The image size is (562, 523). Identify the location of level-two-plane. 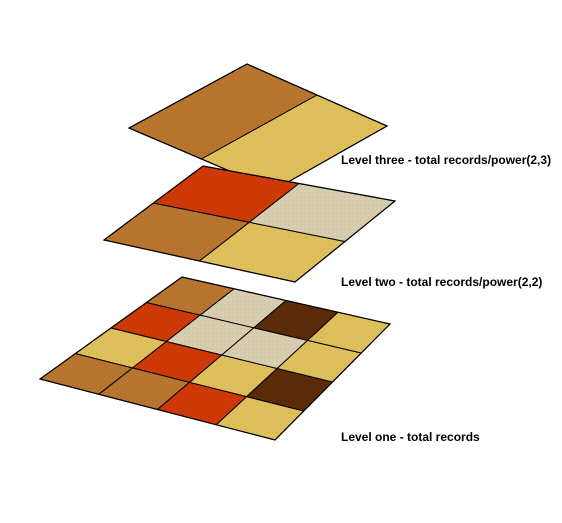
(249, 224).